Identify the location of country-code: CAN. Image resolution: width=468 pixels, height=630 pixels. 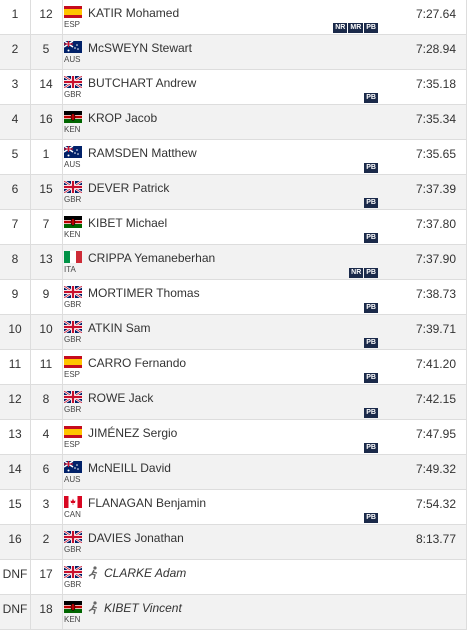
(72, 514).